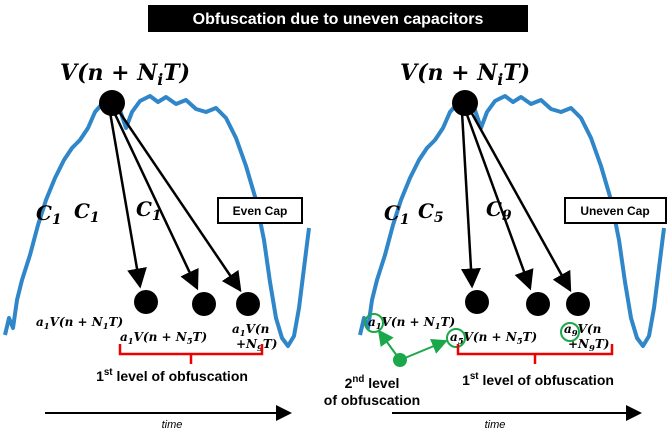 Image resolution: width=671 pixels, height=433 pixels. Describe the element at coordinates (163, 338) in the screenshot. I see `node-label: a1V(n + N5T)` at that location.